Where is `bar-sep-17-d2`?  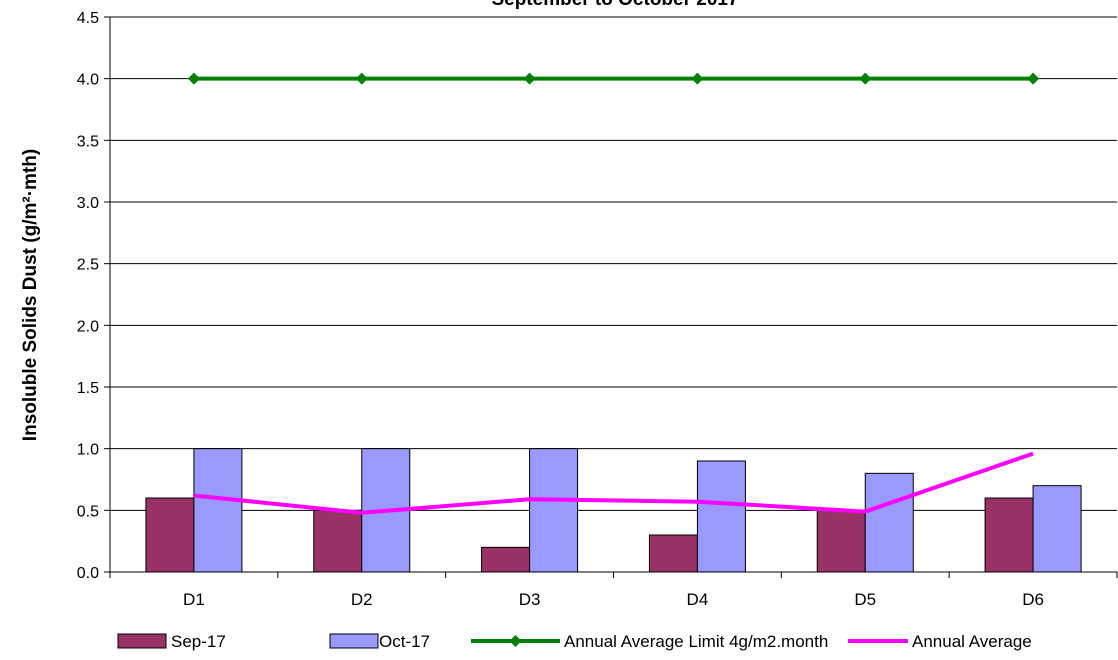
bar-sep-17-d2 is located at coordinates (338, 541).